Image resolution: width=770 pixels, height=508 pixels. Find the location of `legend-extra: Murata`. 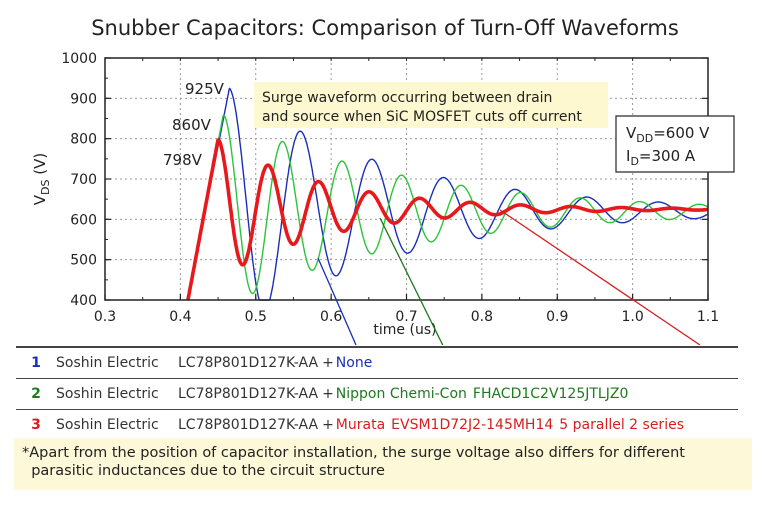

legend-extra: Murata is located at coordinates (360, 425).